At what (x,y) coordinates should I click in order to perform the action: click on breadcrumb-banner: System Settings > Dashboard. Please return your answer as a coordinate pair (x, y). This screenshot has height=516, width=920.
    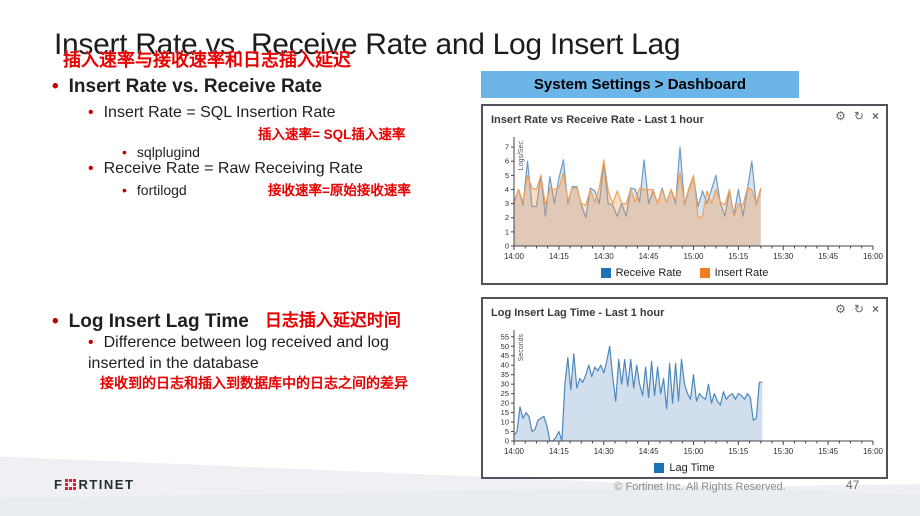
    Looking at the image, I should click on (640, 84).